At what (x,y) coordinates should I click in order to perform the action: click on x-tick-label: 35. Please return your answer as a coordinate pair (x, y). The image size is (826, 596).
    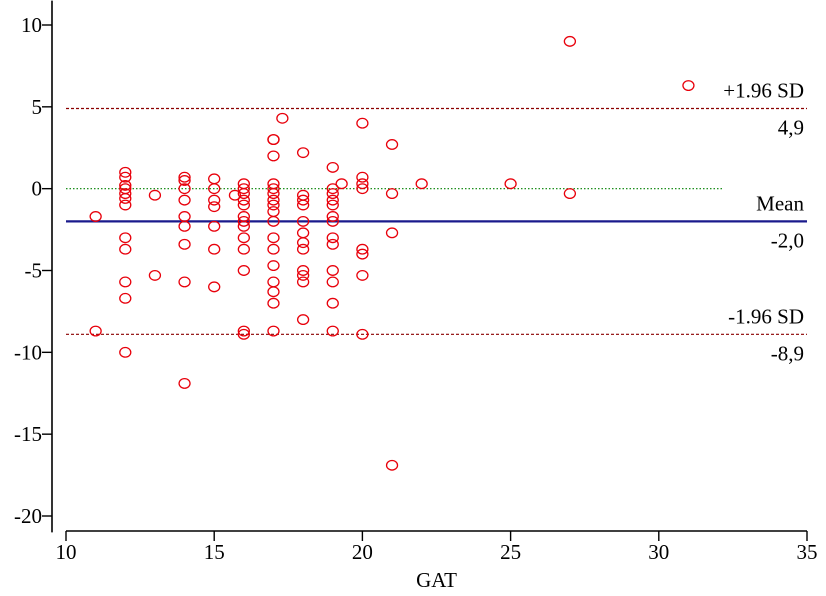
    Looking at the image, I should click on (807, 552).